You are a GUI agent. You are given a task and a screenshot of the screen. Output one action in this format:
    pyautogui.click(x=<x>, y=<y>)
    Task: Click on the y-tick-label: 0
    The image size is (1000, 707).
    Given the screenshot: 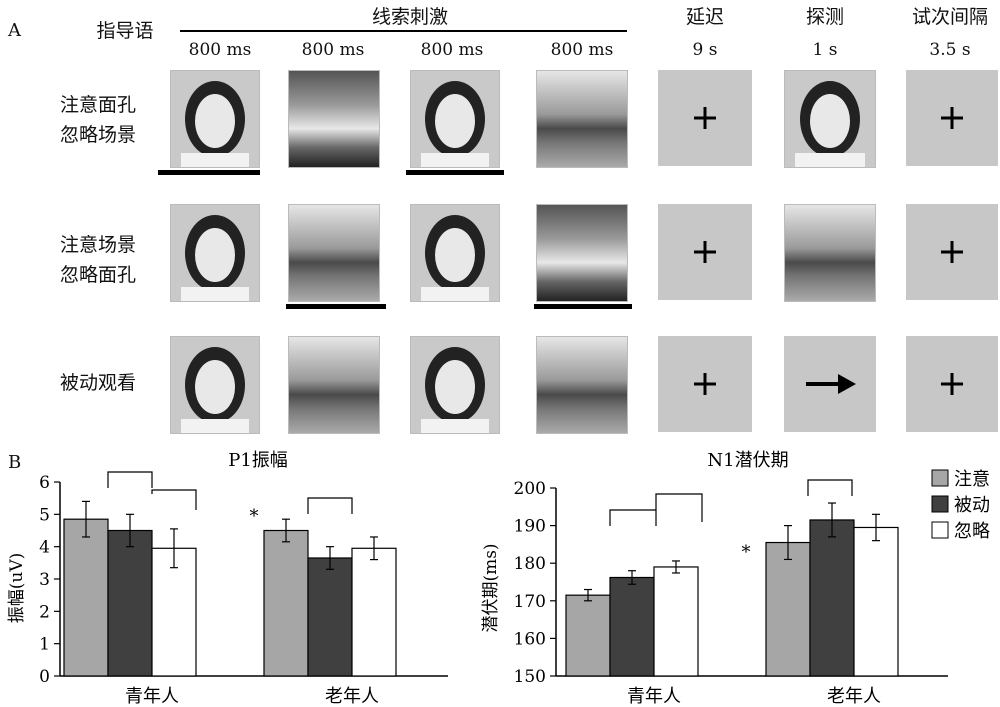 What is the action you would take?
    pyautogui.click(x=44, y=677)
    